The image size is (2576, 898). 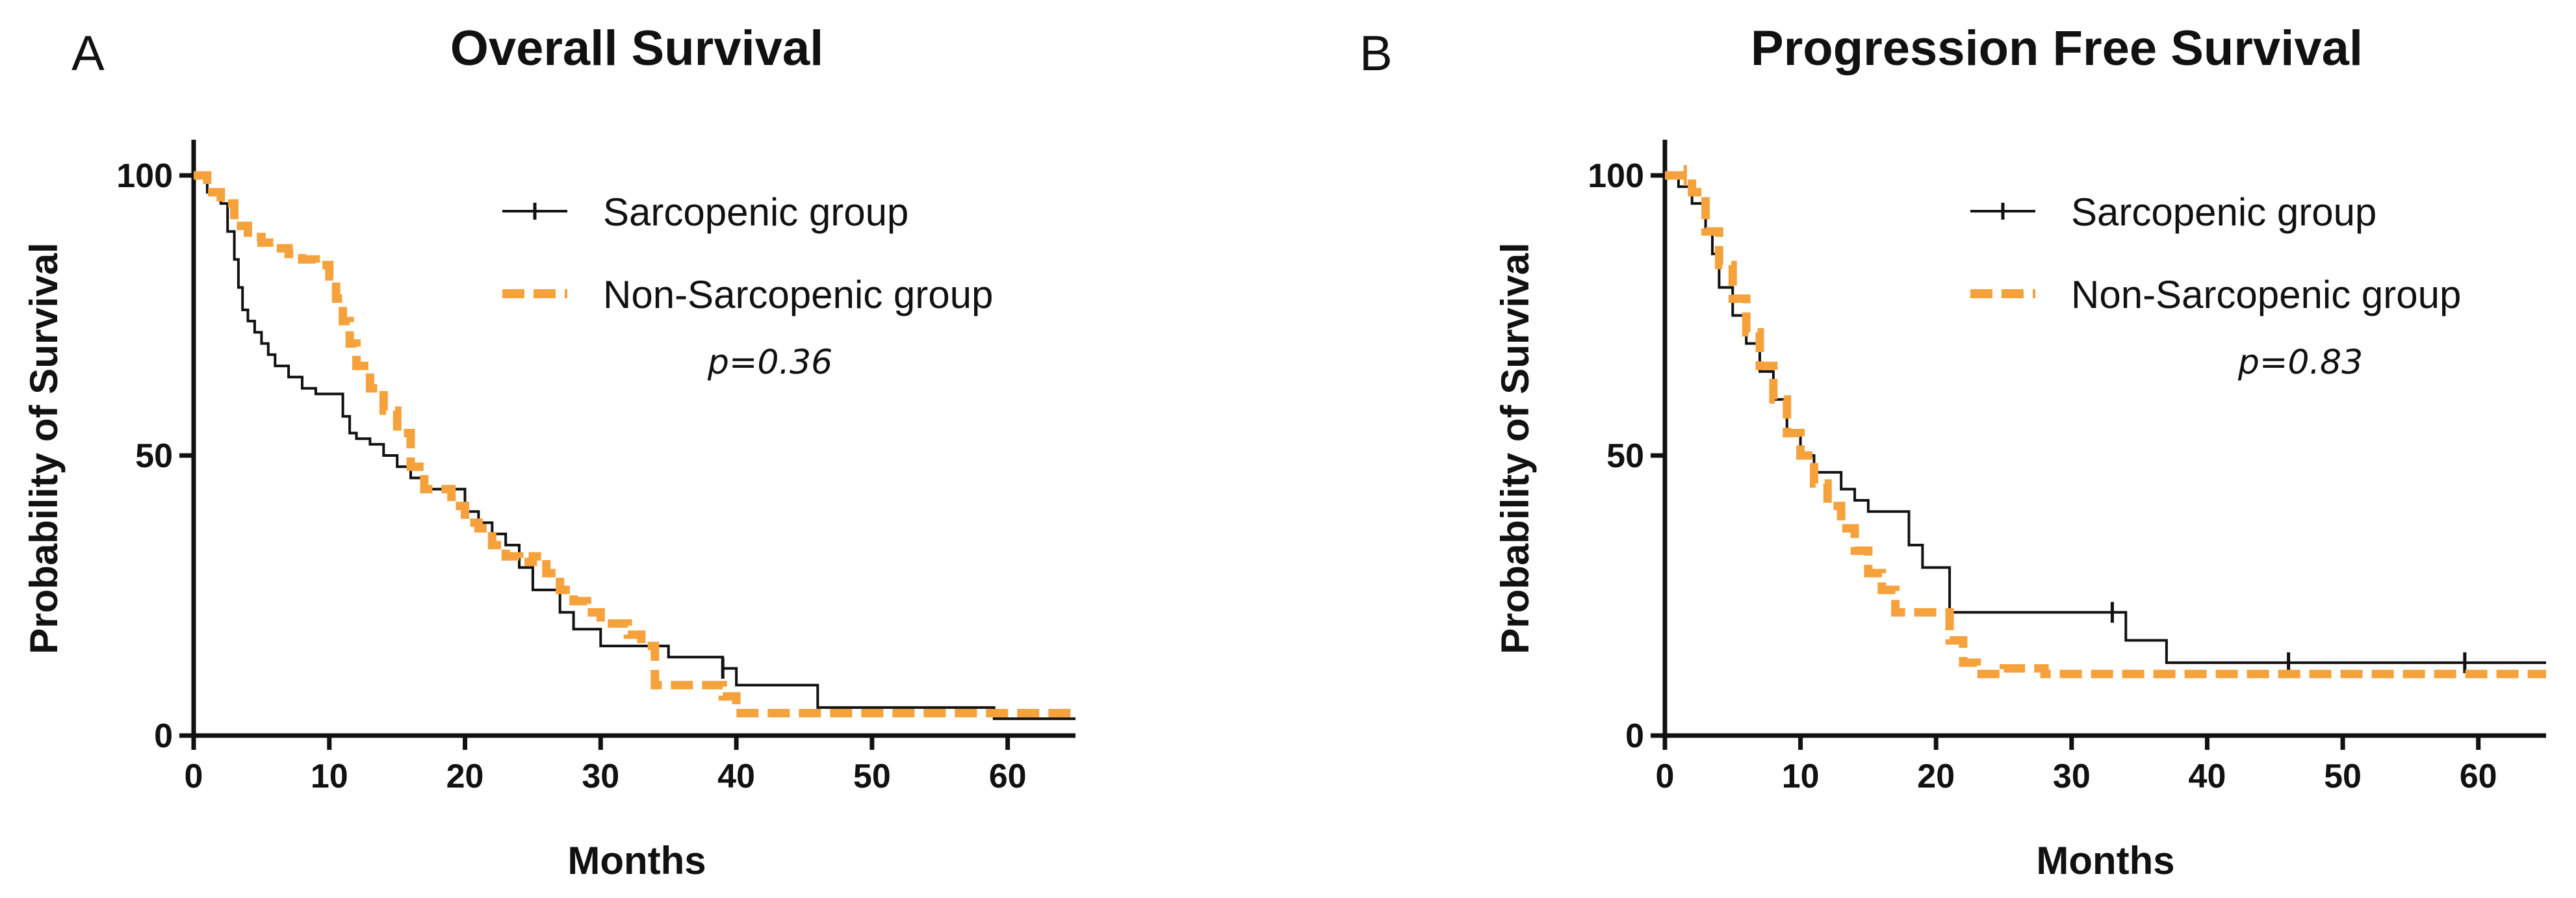 I want to click on p-value-annotation: p=0.83, so click(x=2300, y=362).